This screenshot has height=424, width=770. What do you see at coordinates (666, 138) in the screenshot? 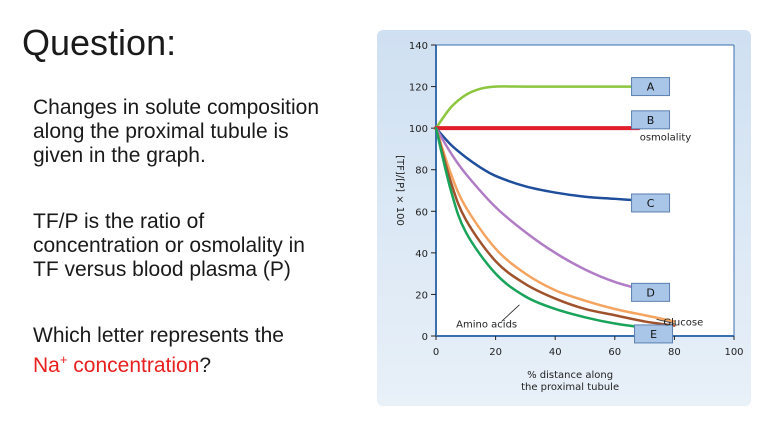
I see `annotation-osmolality: osmolality` at bounding box center [666, 138].